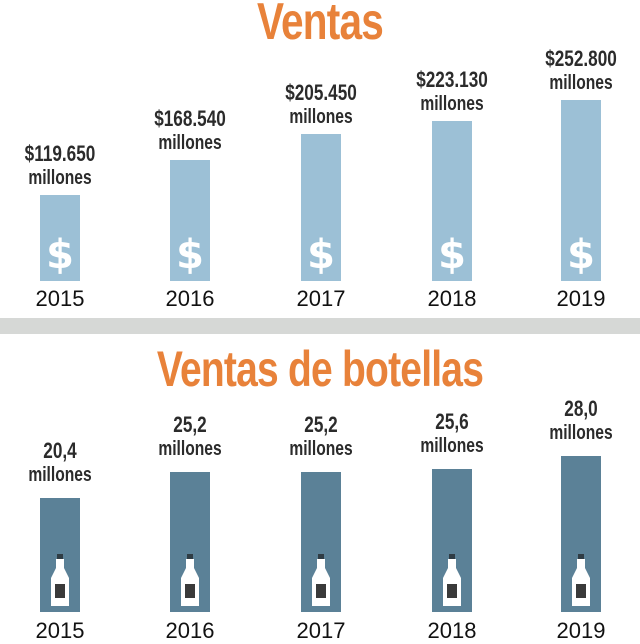 This screenshot has height=644, width=640. Describe the element at coordinates (581, 58) in the screenshot. I see `data-label: $252.800` at that location.